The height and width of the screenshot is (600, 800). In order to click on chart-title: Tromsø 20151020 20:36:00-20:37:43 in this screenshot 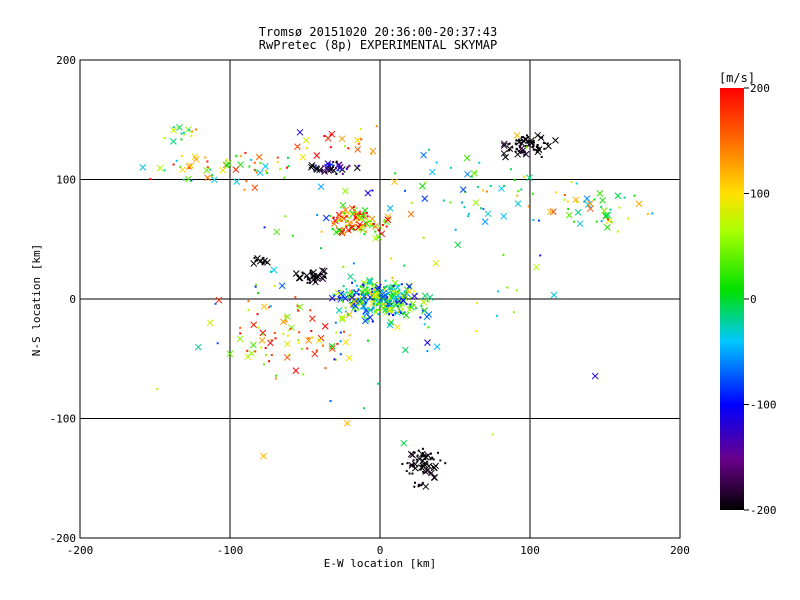, I will do `click(378, 32)`.